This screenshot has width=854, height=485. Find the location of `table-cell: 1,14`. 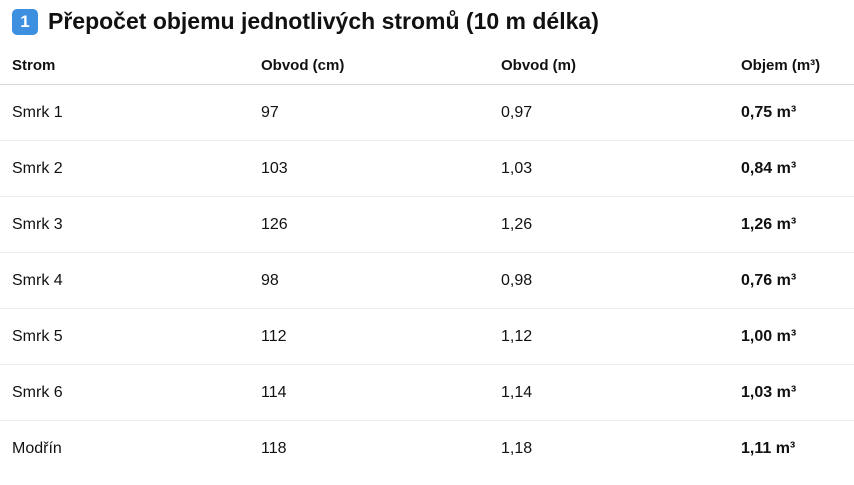

table-cell: 1,14 is located at coordinates (609, 392).